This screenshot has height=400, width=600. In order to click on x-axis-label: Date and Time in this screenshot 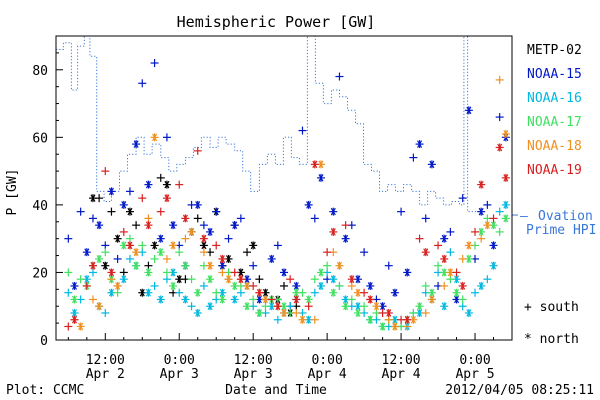, I will do `click(276, 390)`.